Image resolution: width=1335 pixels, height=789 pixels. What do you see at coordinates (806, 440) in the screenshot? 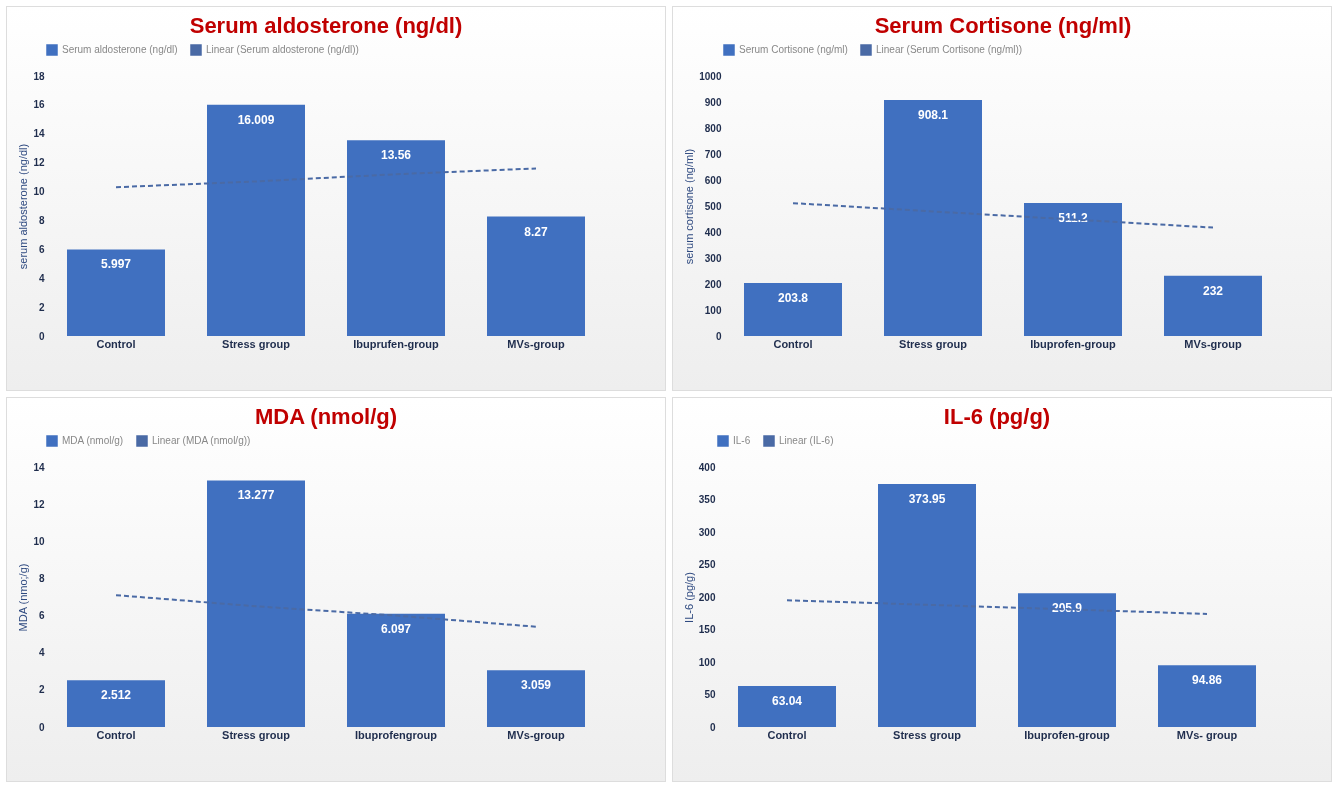
I see `legend-label: Linear (IL-6)` at bounding box center [806, 440].